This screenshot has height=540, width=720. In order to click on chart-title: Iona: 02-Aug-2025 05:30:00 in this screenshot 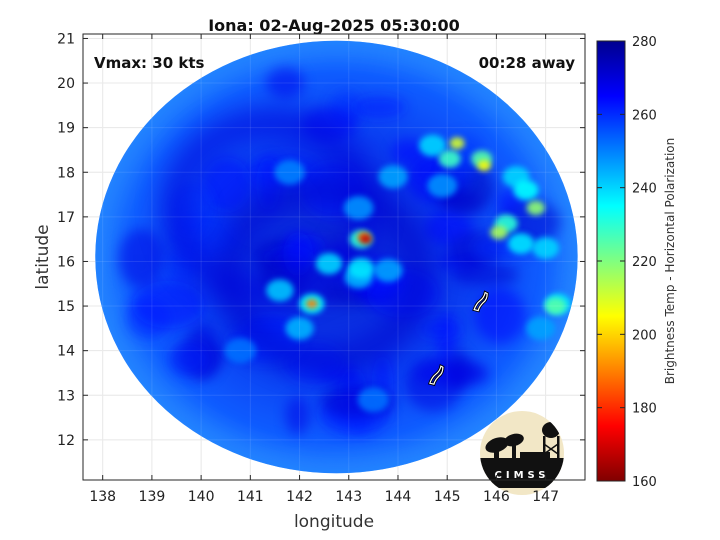, I will do `click(334, 25)`.